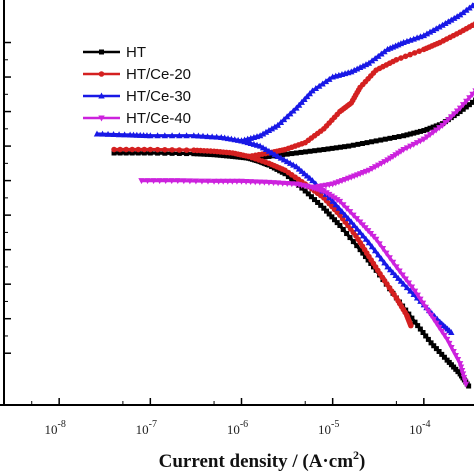 The image size is (474, 474). What do you see at coordinates (328, 428) in the screenshot?
I see `x-tick-label: 10-5` at bounding box center [328, 428].